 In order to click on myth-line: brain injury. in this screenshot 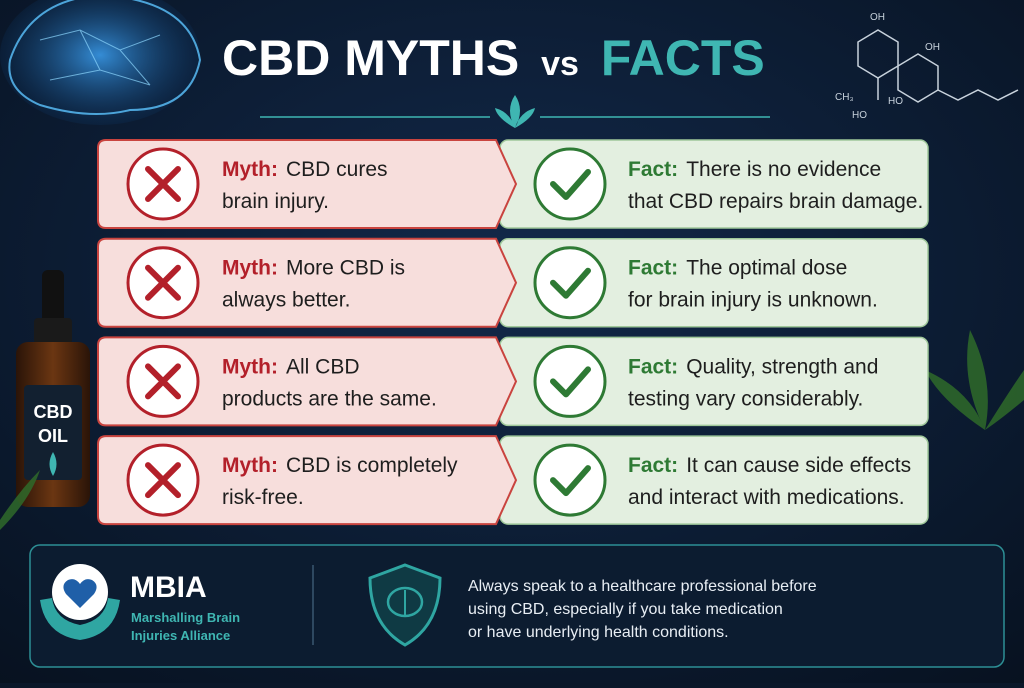, I will do `click(275, 201)`.